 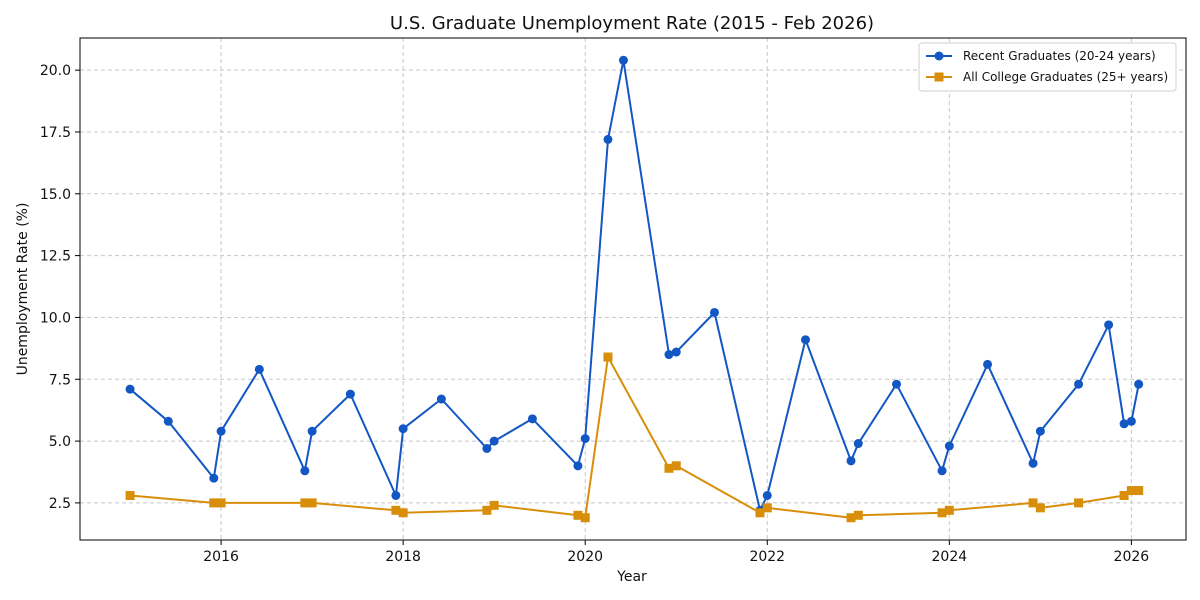 What do you see at coordinates (55, 318) in the screenshot?
I see `y-tick-label: 10.0` at bounding box center [55, 318].